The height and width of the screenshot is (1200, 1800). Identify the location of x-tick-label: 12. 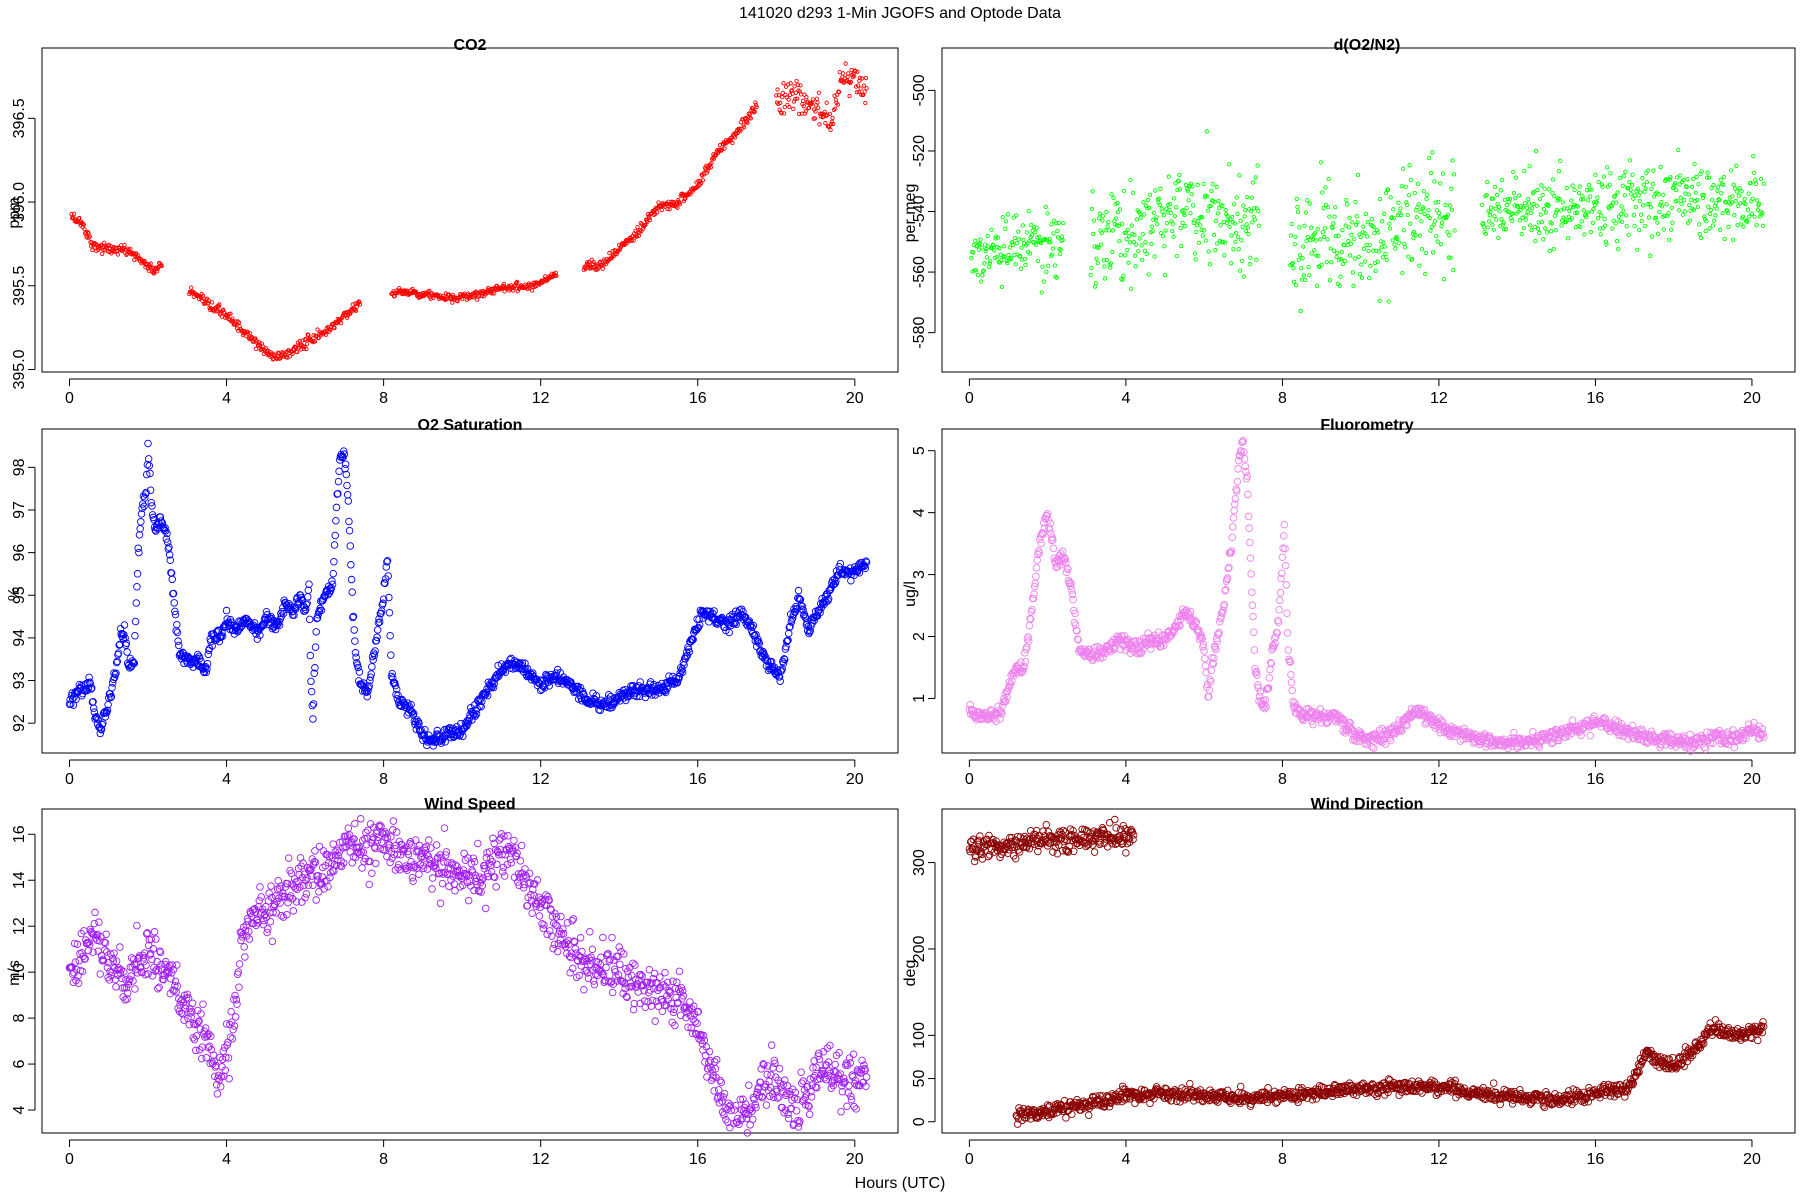
(541, 779).